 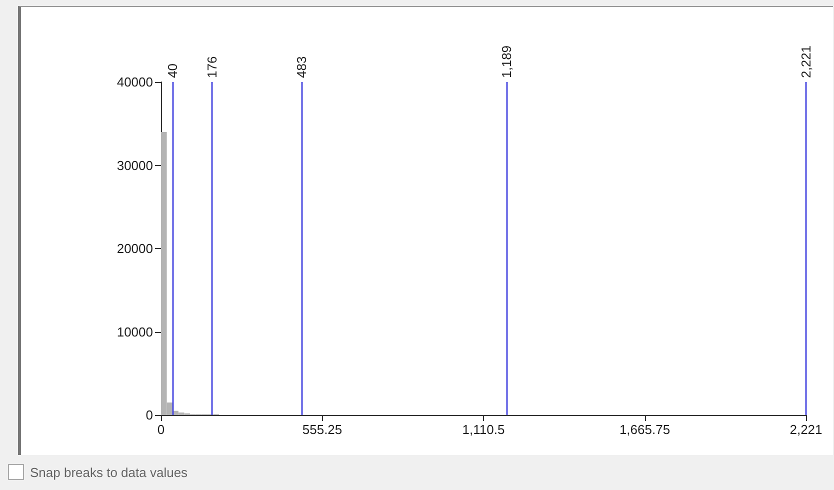 I want to click on text: Snap breaks to data values, so click(x=109, y=472).